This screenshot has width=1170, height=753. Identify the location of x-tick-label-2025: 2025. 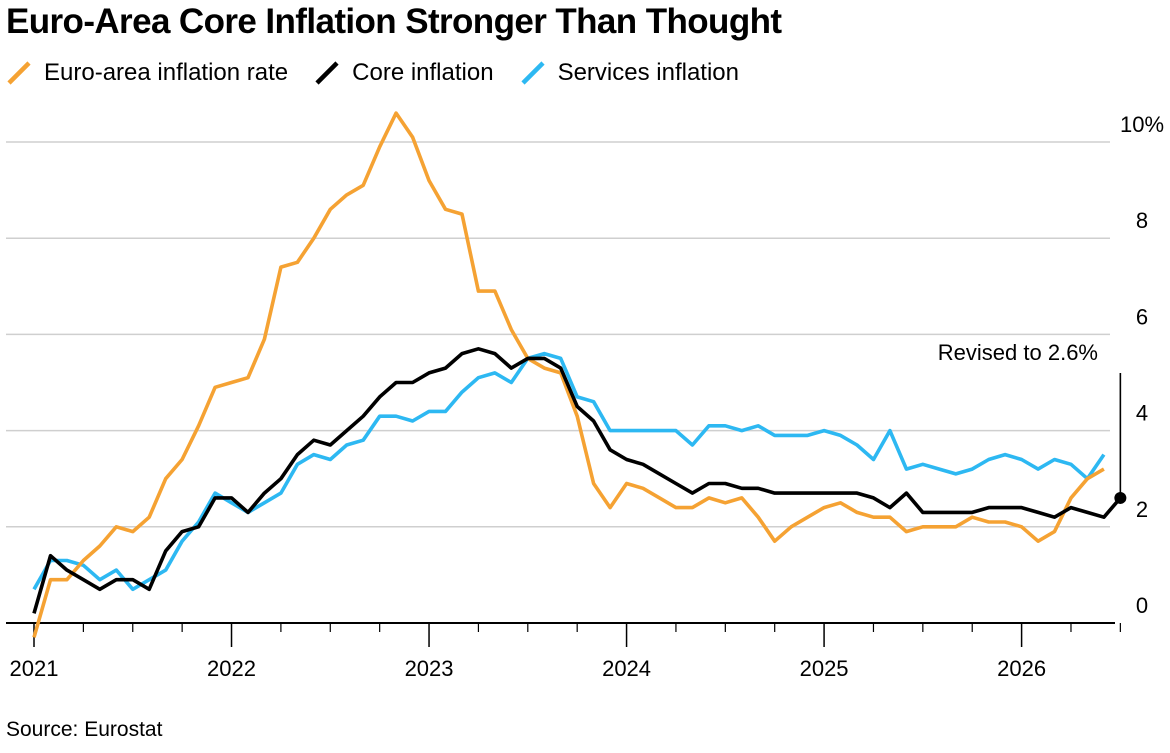
(824, 668).